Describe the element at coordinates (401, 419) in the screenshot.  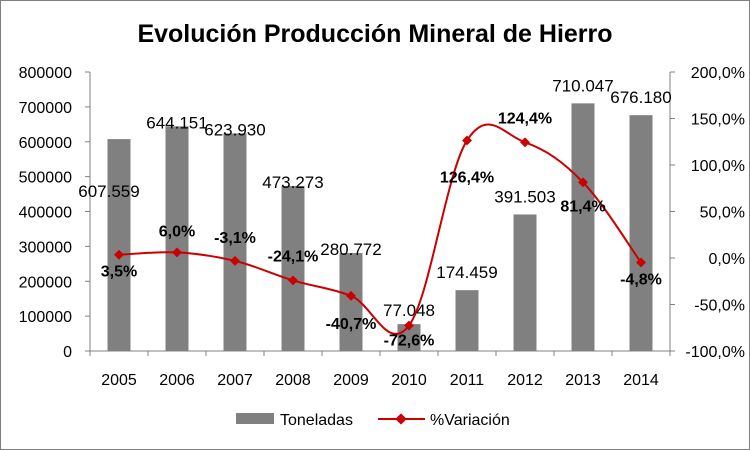
I see `legend-marker-variacion` at that location.